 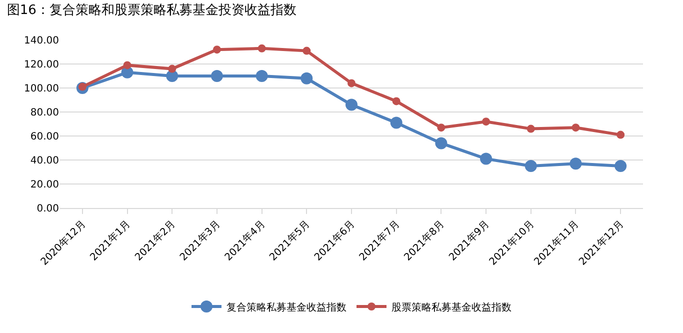 I want to click on y-tick-label: 60.00, so click(x=44, y=137).